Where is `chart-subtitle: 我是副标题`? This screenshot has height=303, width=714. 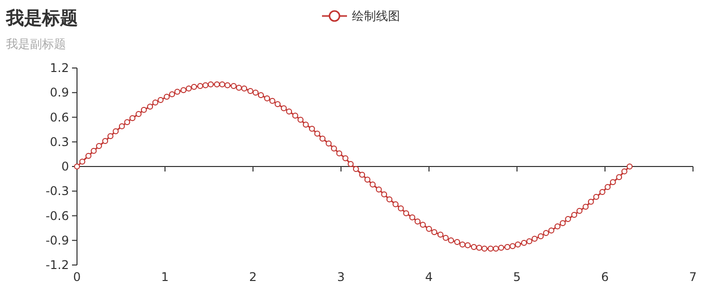 chart-subtitle: 我是副标题 is located at coordinates (36, 44).